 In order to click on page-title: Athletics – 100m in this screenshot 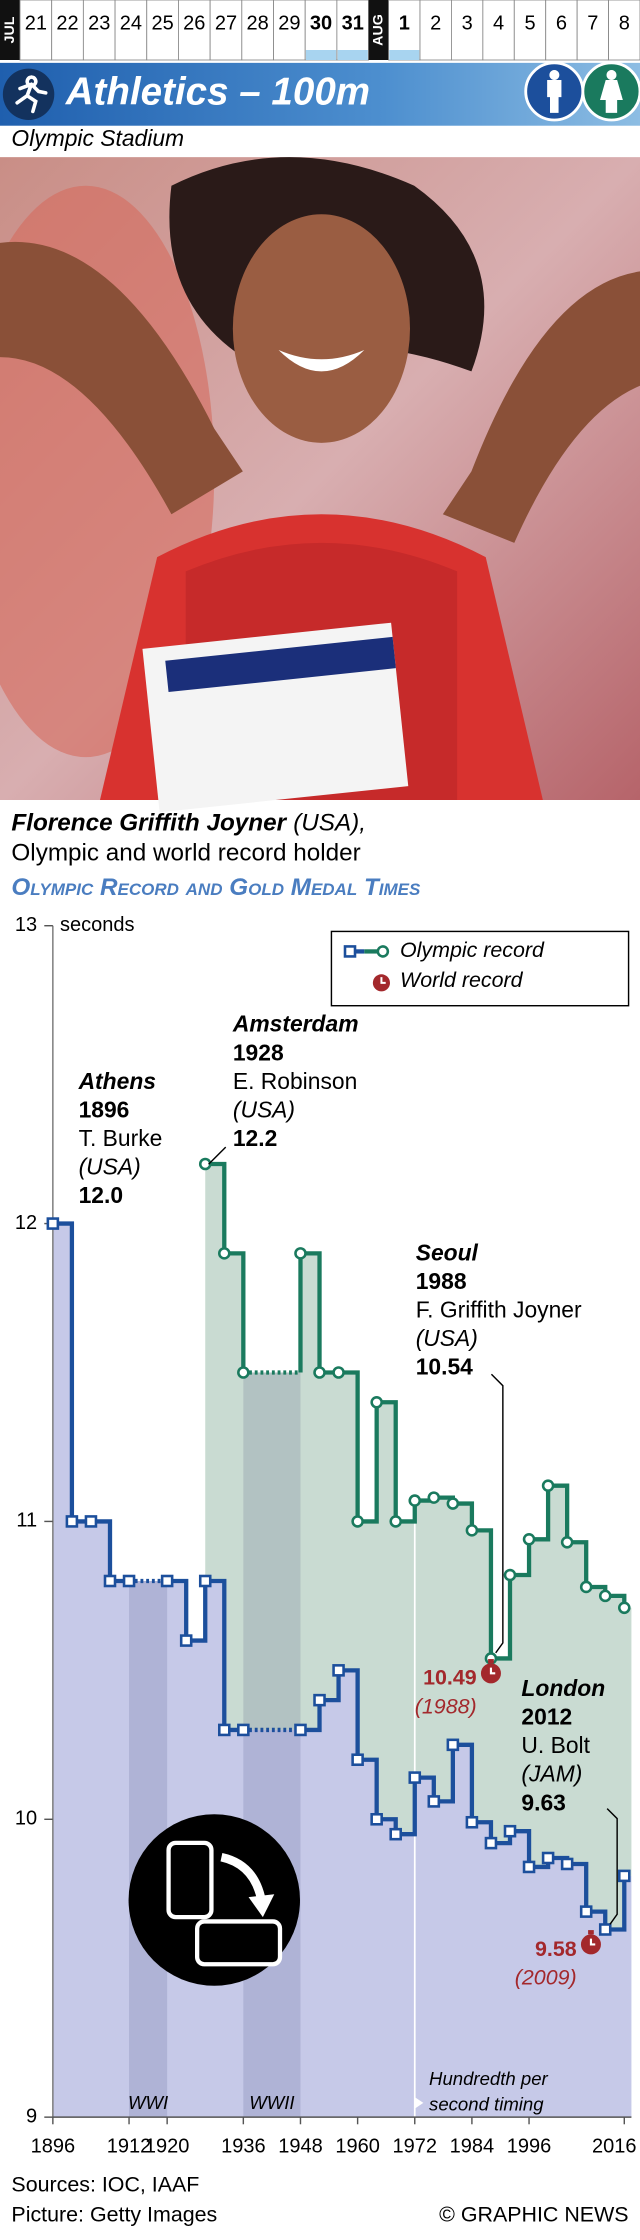, I will do `click(217, 91)`.